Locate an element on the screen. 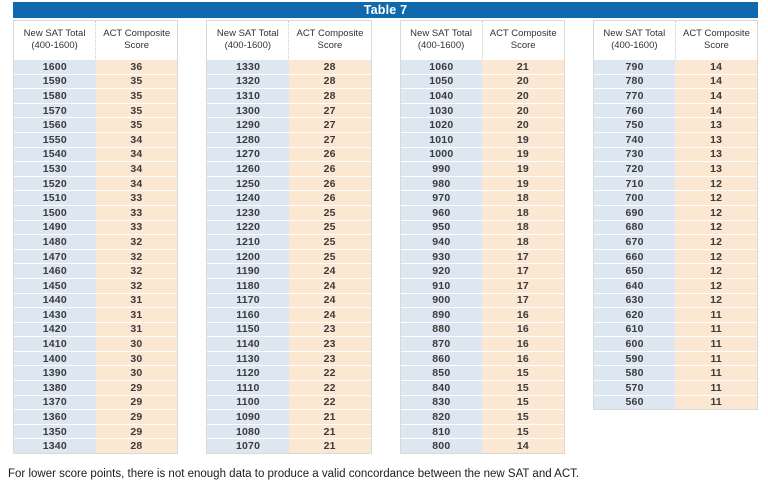 The width and height of the screenshot is (768, 490). act-score-cell: 32 is located at coordinates (136, 271).